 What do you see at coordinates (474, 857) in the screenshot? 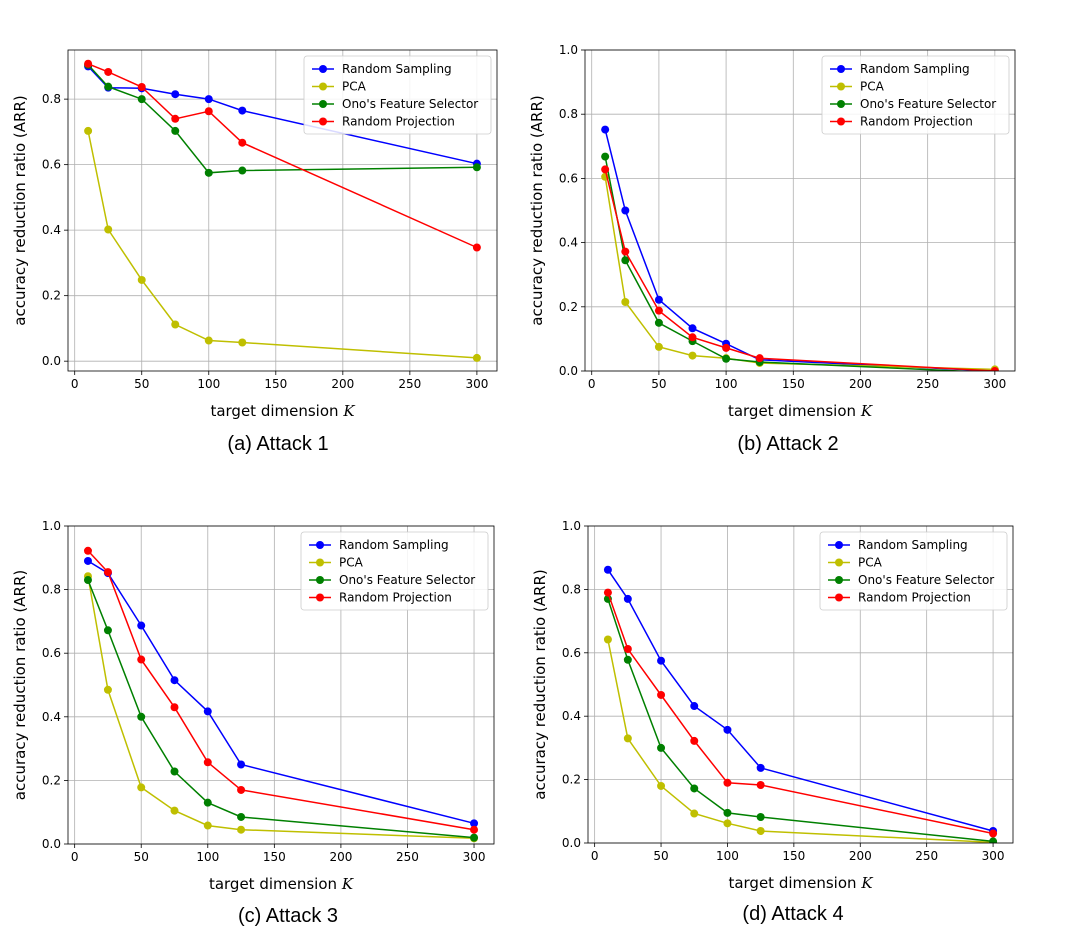
I see `x-tick-label: 300` at bounding box center [474, 857].